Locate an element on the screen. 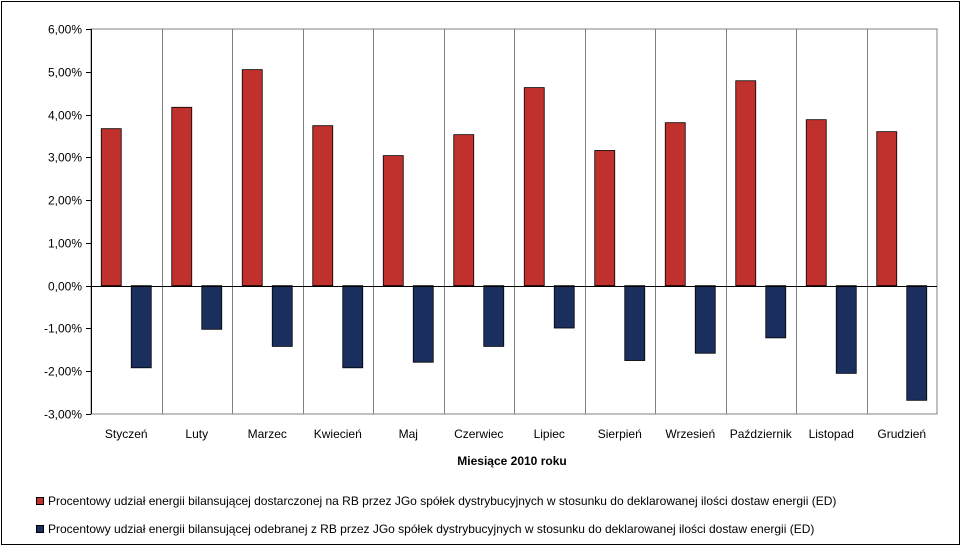 Image resolution: width=963 pixels, height=548 pixels. y-tick-label: 5,00% is located at coordinates (65, 73).